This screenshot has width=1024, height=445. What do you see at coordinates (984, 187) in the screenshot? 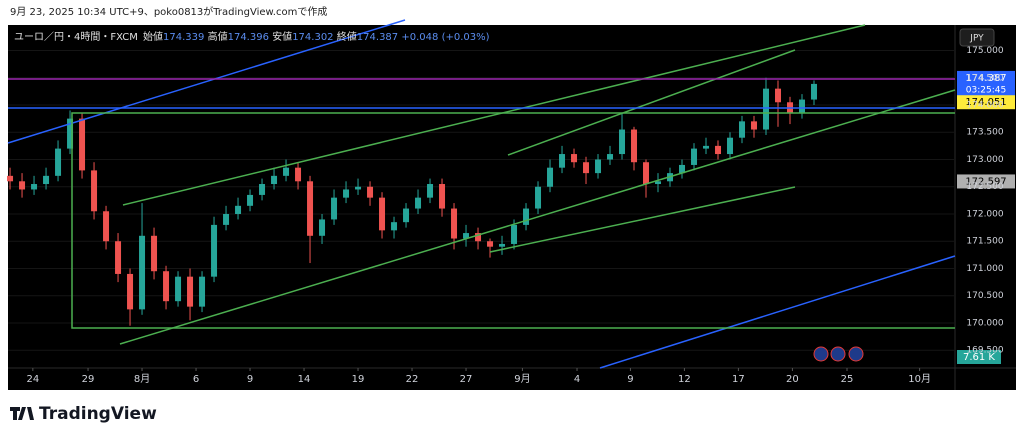
I see `y-tick-label: 172.500` at bounding box center [984, 187].